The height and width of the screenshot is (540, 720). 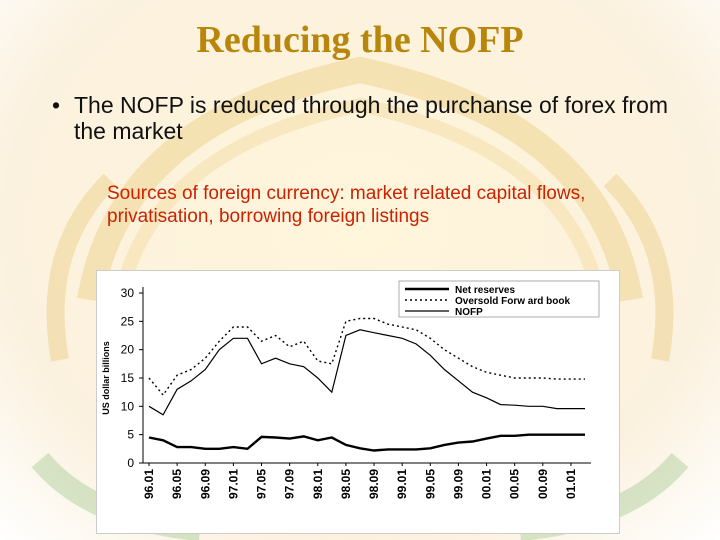 What do you see at coordinates (262, 484) in the screenshot?
I see `x-tick-label: 97.05` at bounding box center [262, 484].